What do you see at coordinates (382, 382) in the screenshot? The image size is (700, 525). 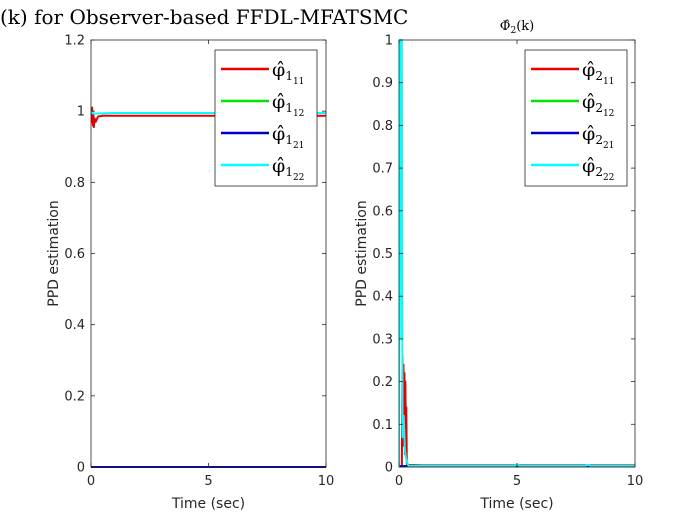 I see `chart-2-ytick-label: 0.2` at bounding box center [382, 382].